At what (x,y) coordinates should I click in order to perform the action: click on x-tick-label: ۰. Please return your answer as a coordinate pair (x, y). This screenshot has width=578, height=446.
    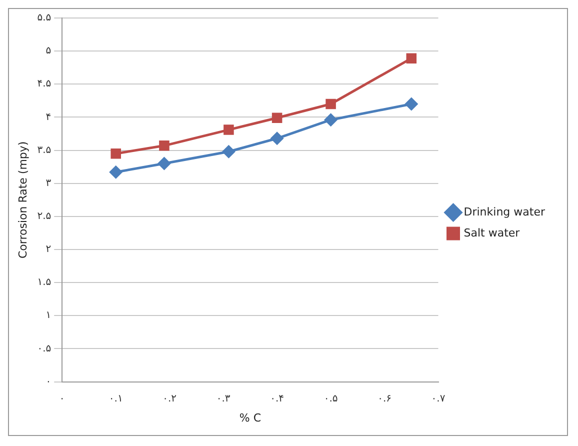
    Looking at the image, I should click on (62, 398).